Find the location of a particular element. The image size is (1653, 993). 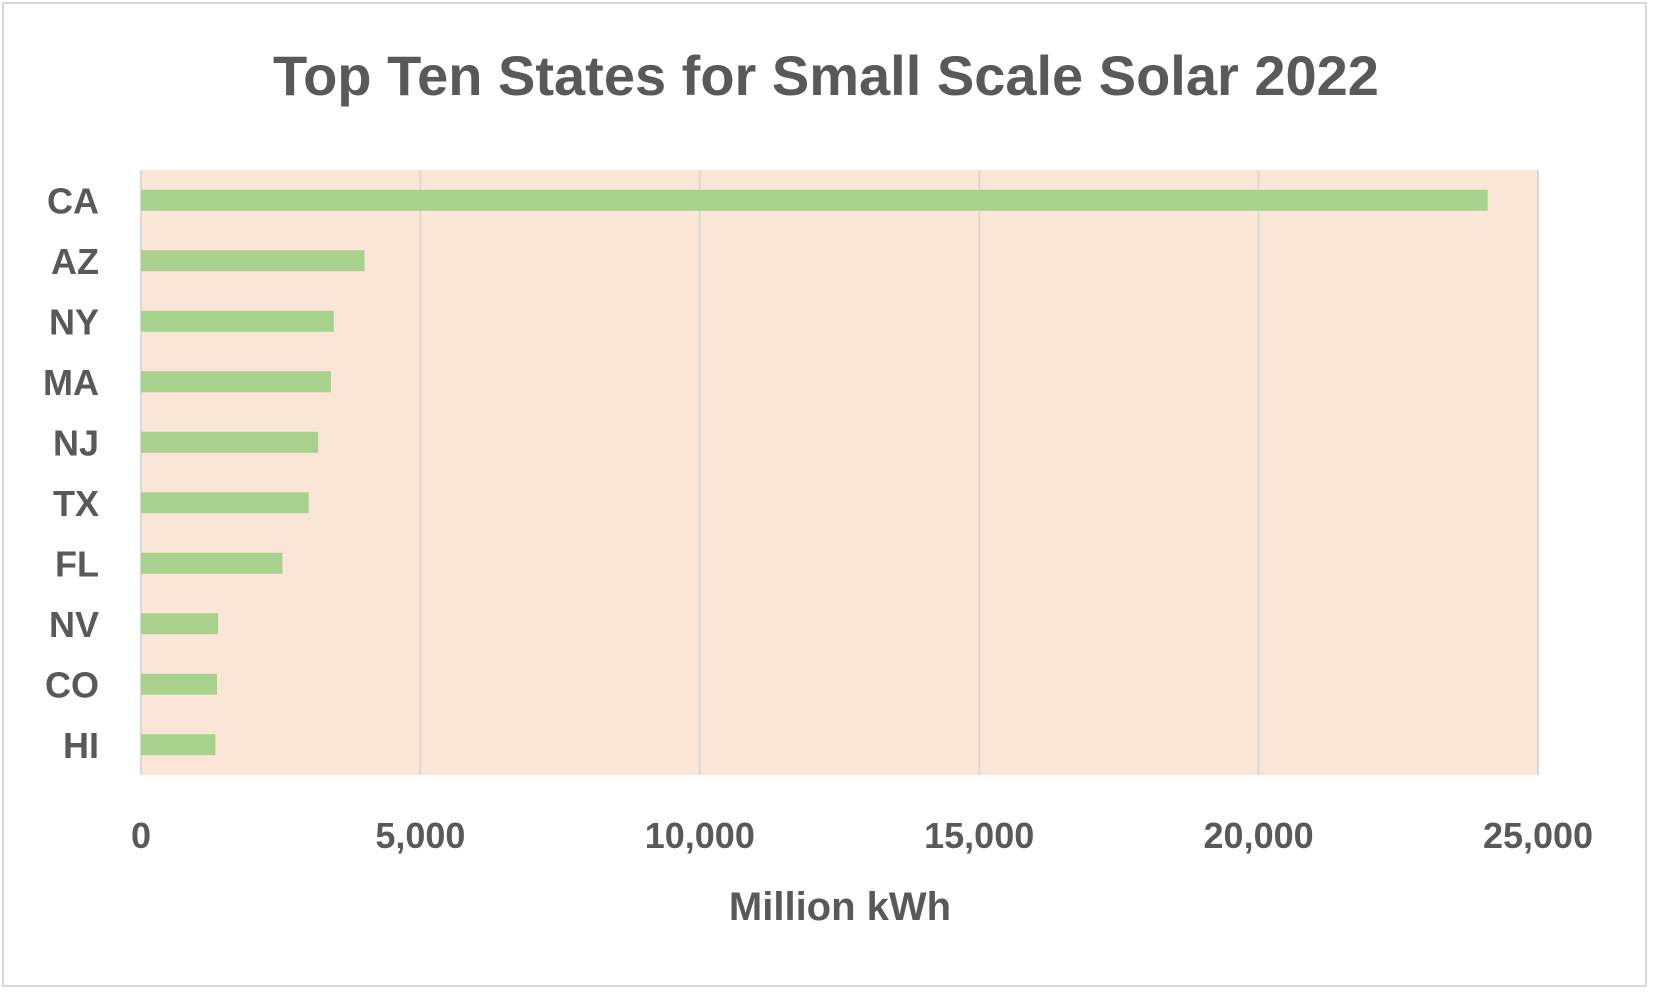

x-tick-label: 15,000 is located at coordinates (979, 835).